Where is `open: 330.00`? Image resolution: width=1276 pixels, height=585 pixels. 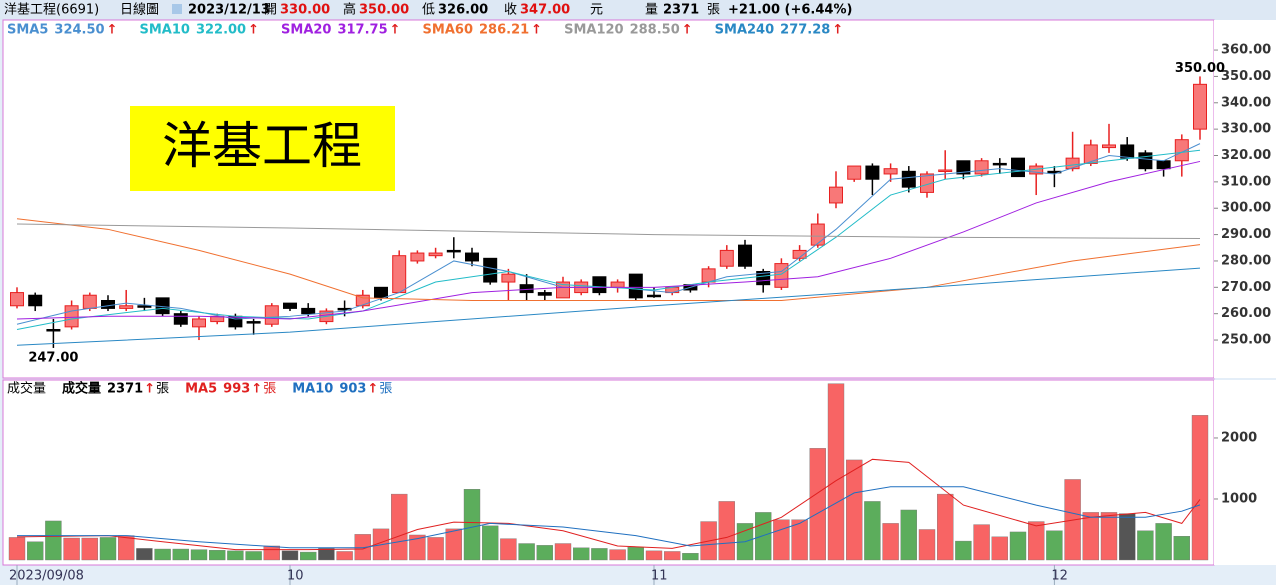
open: 330.00 is located at coordinates (305, 10).